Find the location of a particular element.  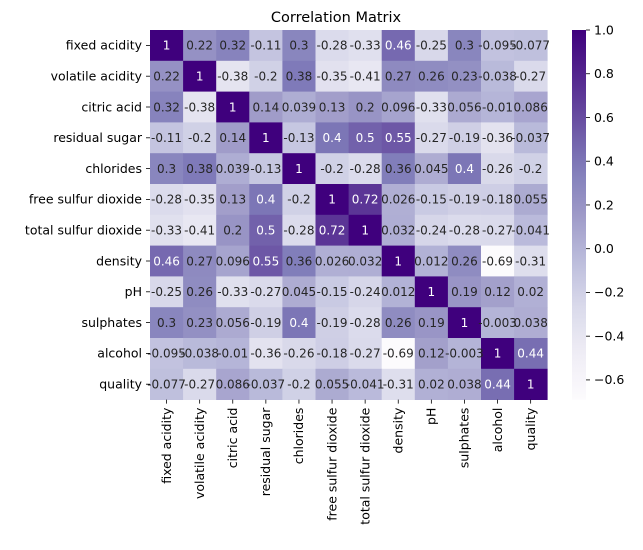

heatmap-cell-value: 0.045 is located at coordinates (299, 292).